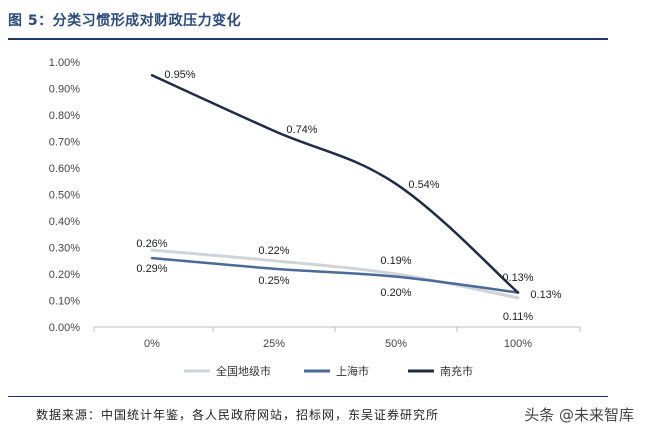 The height and width of the screenshot is (440, 648). What do you see at coordinates (238, 415) in the screenshot?
I see `source-note: 数据来源：中国统计年鉴，各人民政府网站，招标网，东吴证券研究所` at bounding box center [238, 415].